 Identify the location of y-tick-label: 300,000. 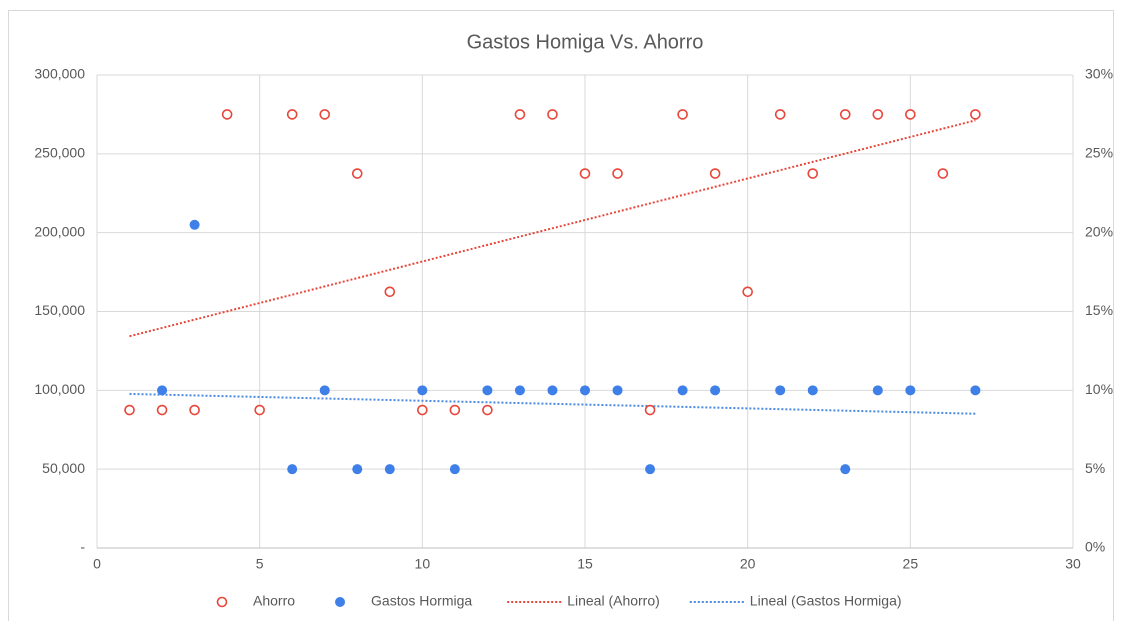
(59, 74).